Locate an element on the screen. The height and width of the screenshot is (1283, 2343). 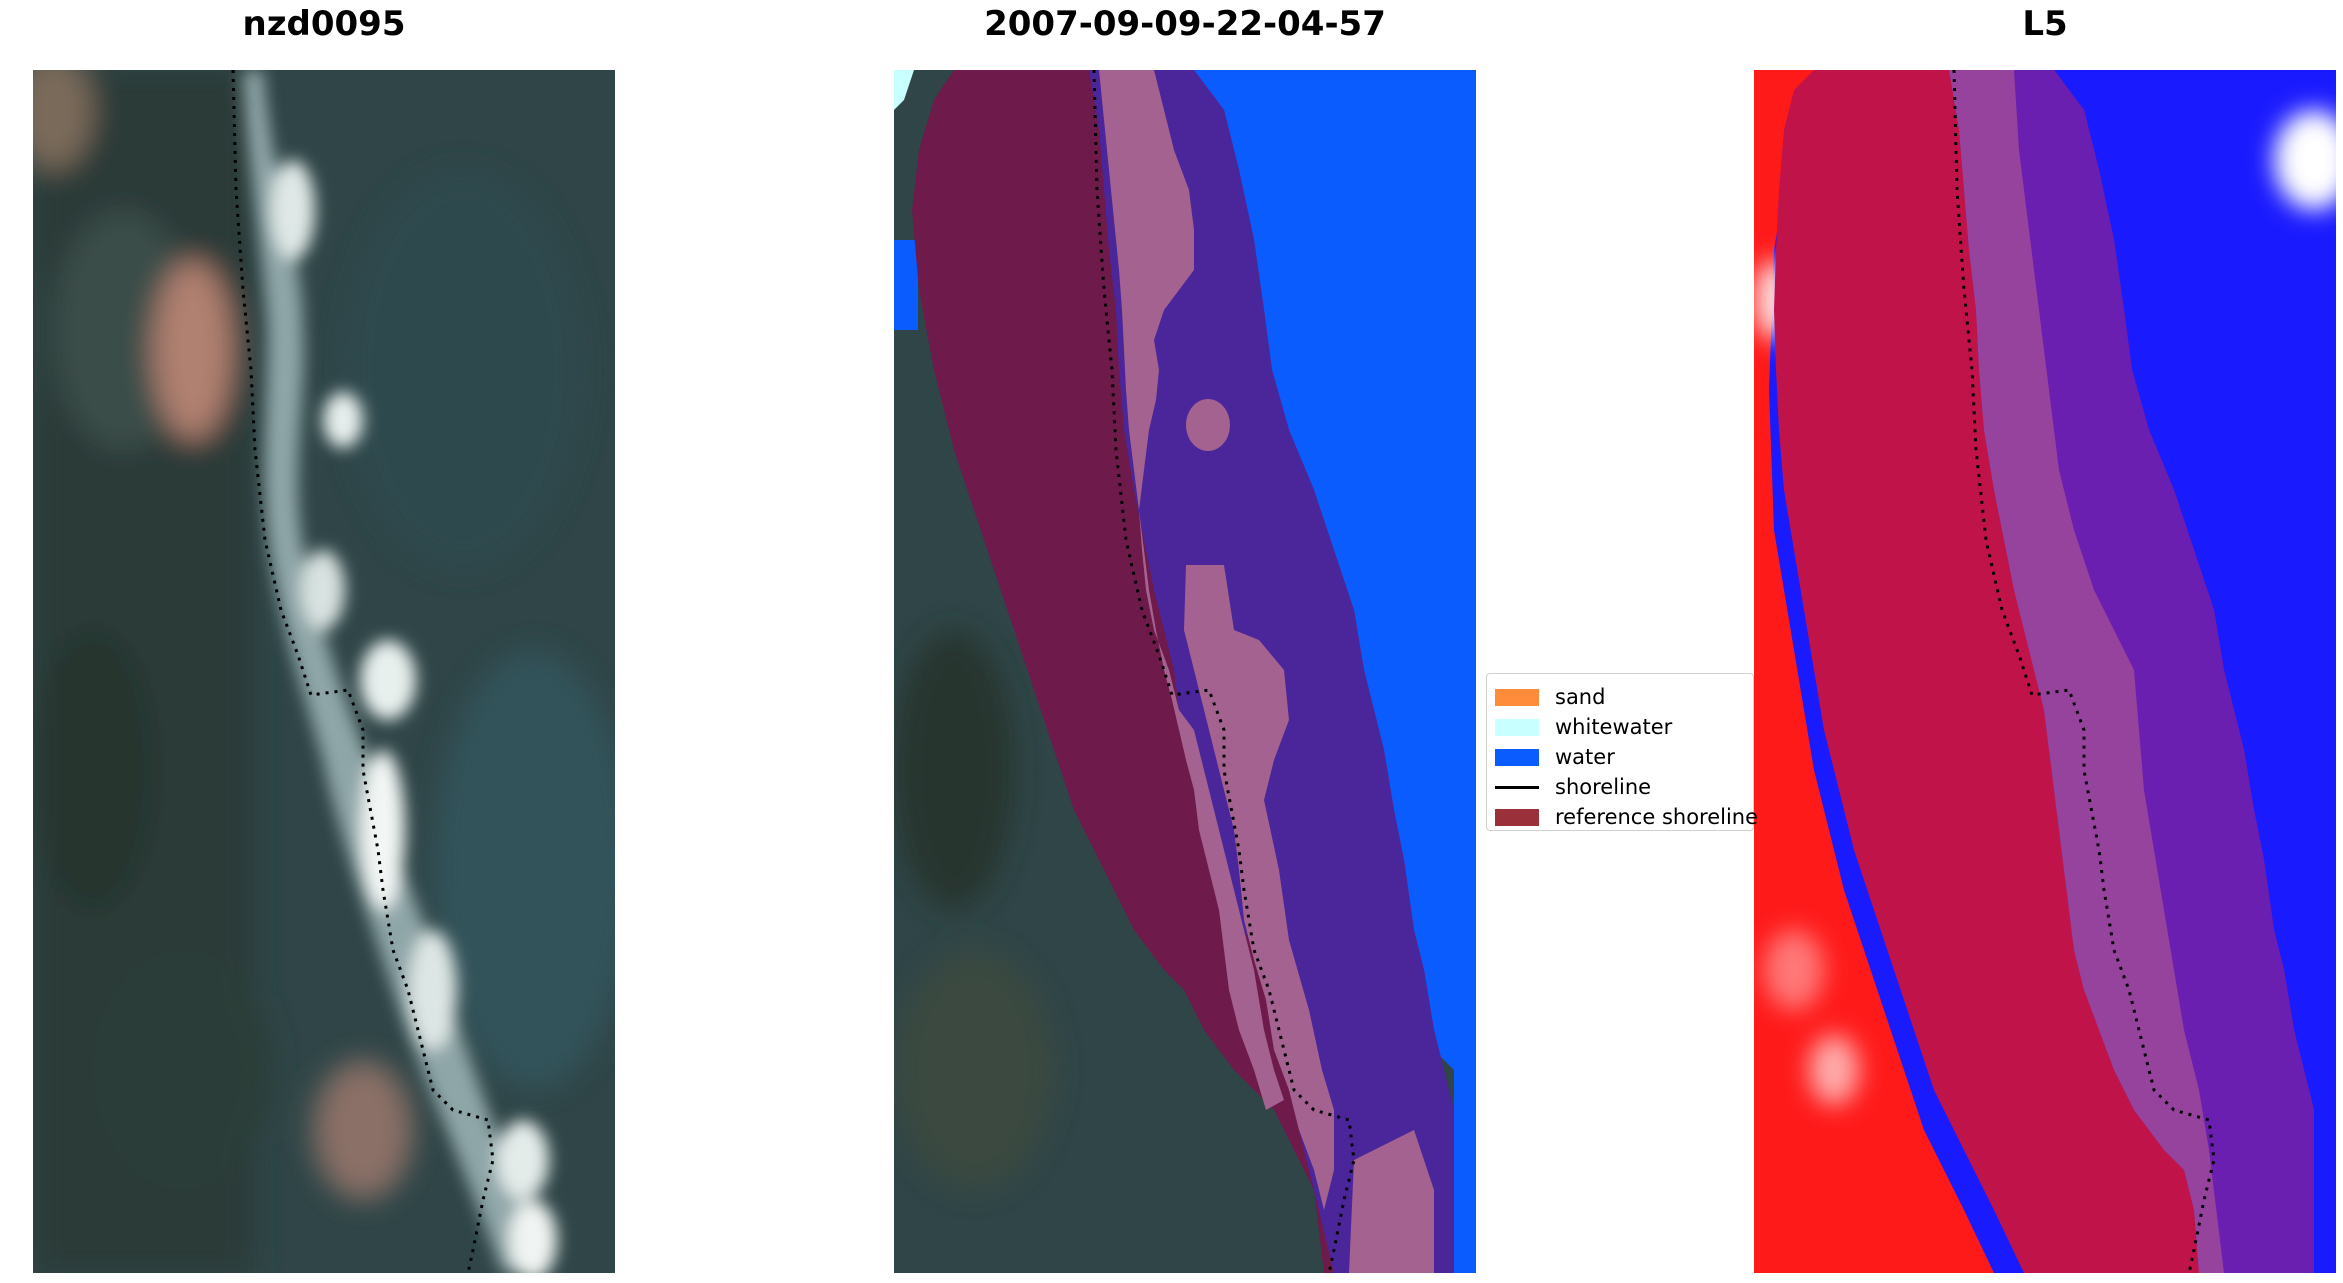
whitewater-swatch is located at coordinates (1517, 727).